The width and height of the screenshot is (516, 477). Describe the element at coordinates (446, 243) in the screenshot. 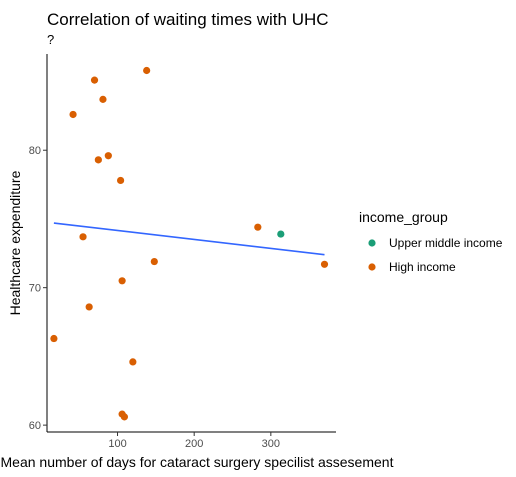

I see `legend-label-upper-middle-income: Upper middle income` at that location.